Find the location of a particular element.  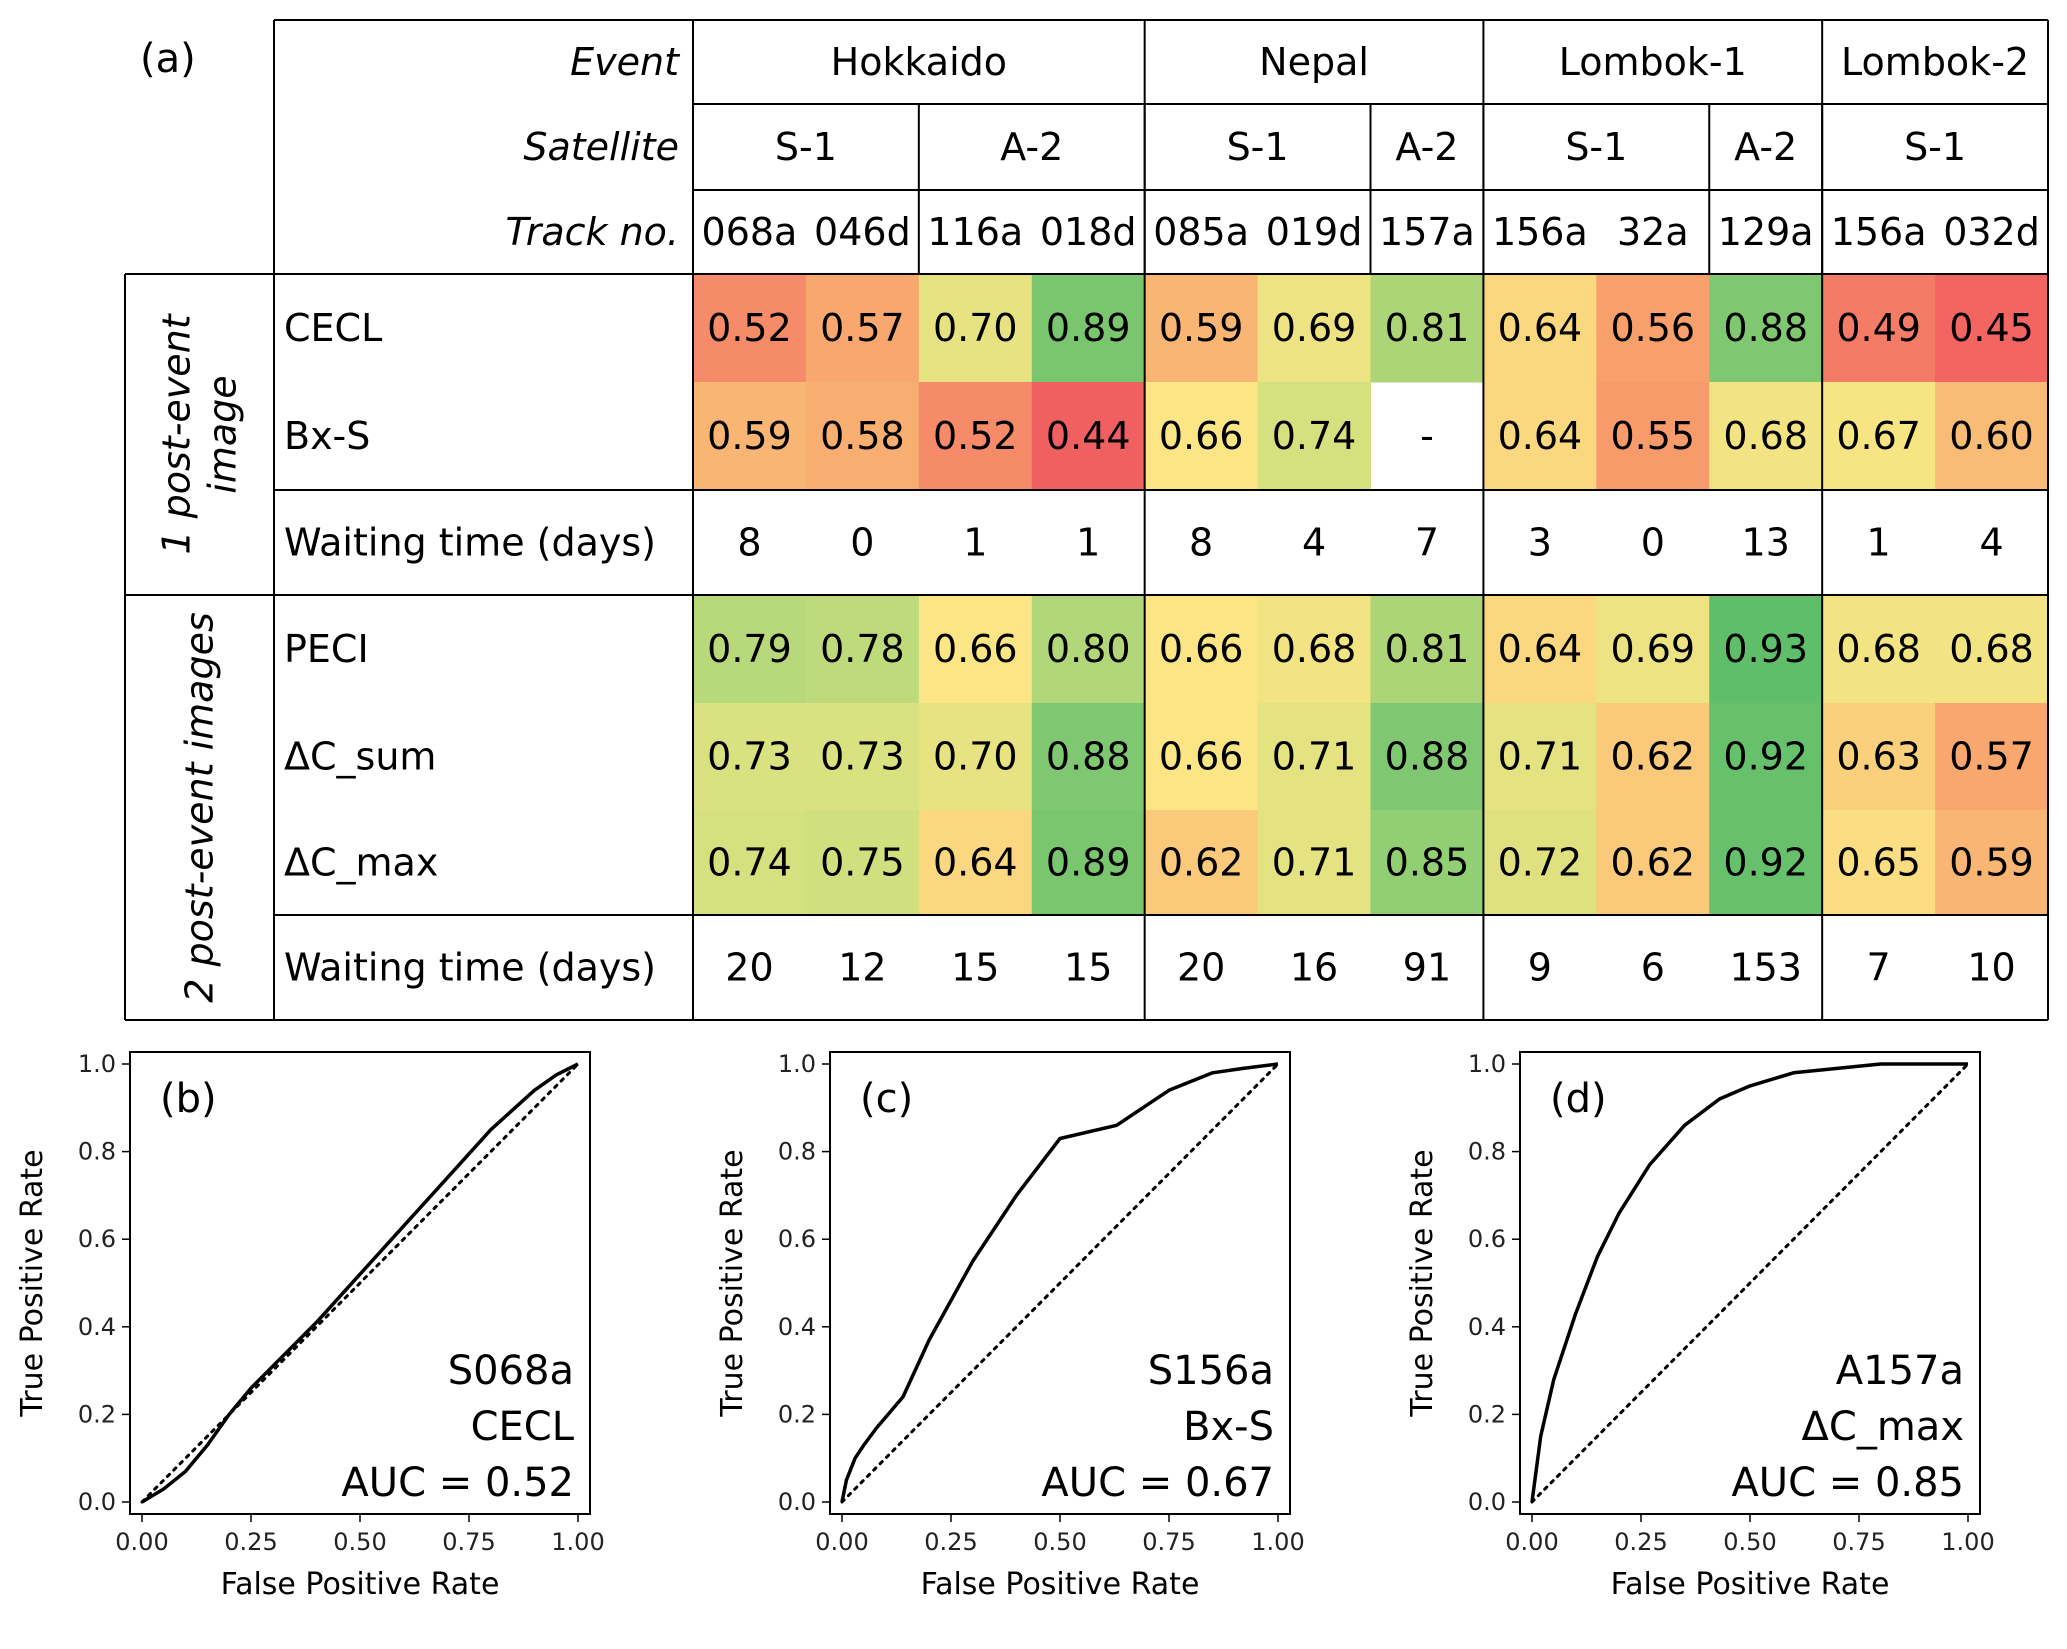

track-label: 019d is located at coordinates (1314, 232).